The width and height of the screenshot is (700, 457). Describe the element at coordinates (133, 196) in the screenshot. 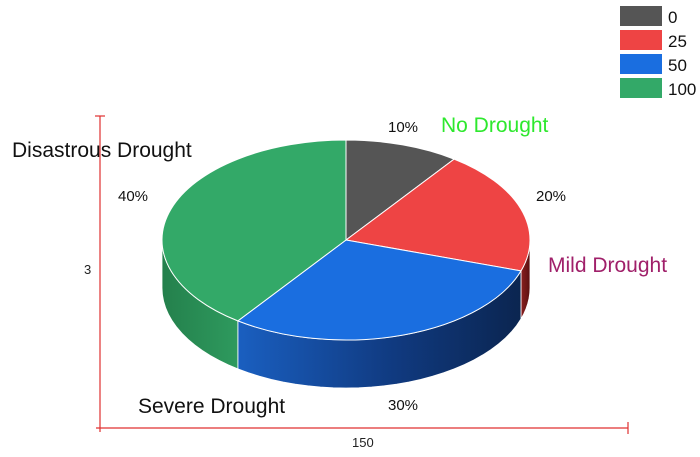

I see `pct-label-100: 40%` at that location.